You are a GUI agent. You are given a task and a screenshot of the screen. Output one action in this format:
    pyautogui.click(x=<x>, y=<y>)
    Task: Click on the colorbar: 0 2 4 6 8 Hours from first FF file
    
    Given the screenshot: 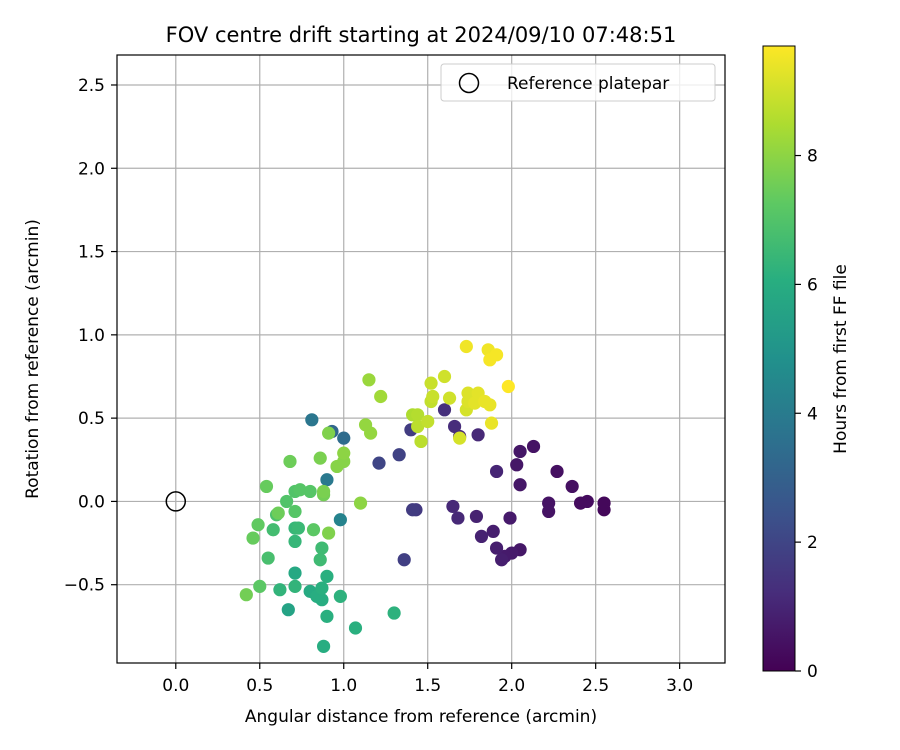 What is the action you would take?
    pyautogui.click(x=806, y=363)
    